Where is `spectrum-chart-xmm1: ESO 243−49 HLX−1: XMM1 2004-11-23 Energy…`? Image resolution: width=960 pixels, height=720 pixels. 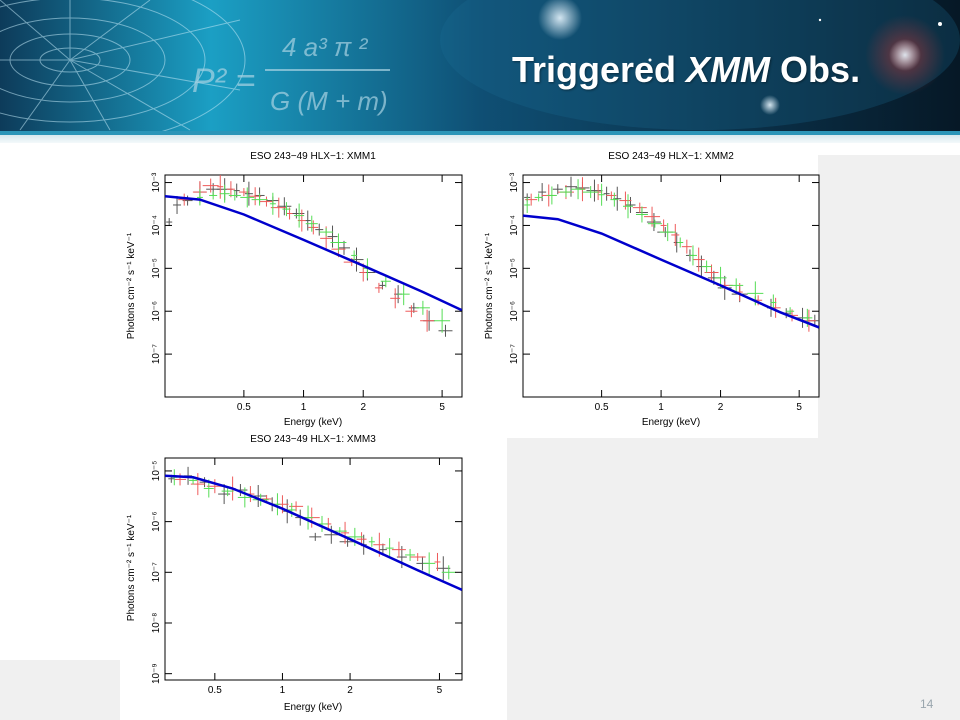 spectrum-chart-xmm1: ESO 243−49 HLX−1: XMM1 2004-11-23 Energy… is located at coordinates (294, 289).